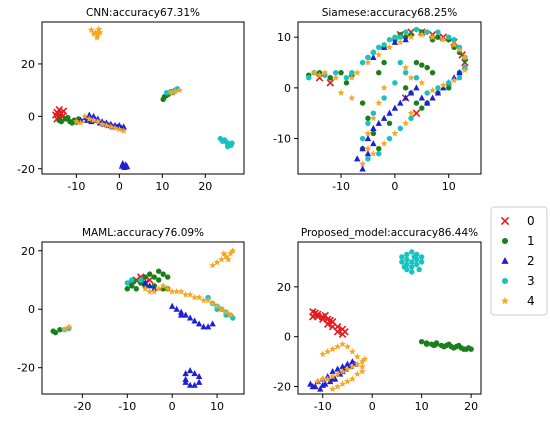  What do you see at coordinates (389, 233) in the screenshot?
I see `subplot-title: Proposed_model:accuracy86.44%` at bounding box center [389, 233].